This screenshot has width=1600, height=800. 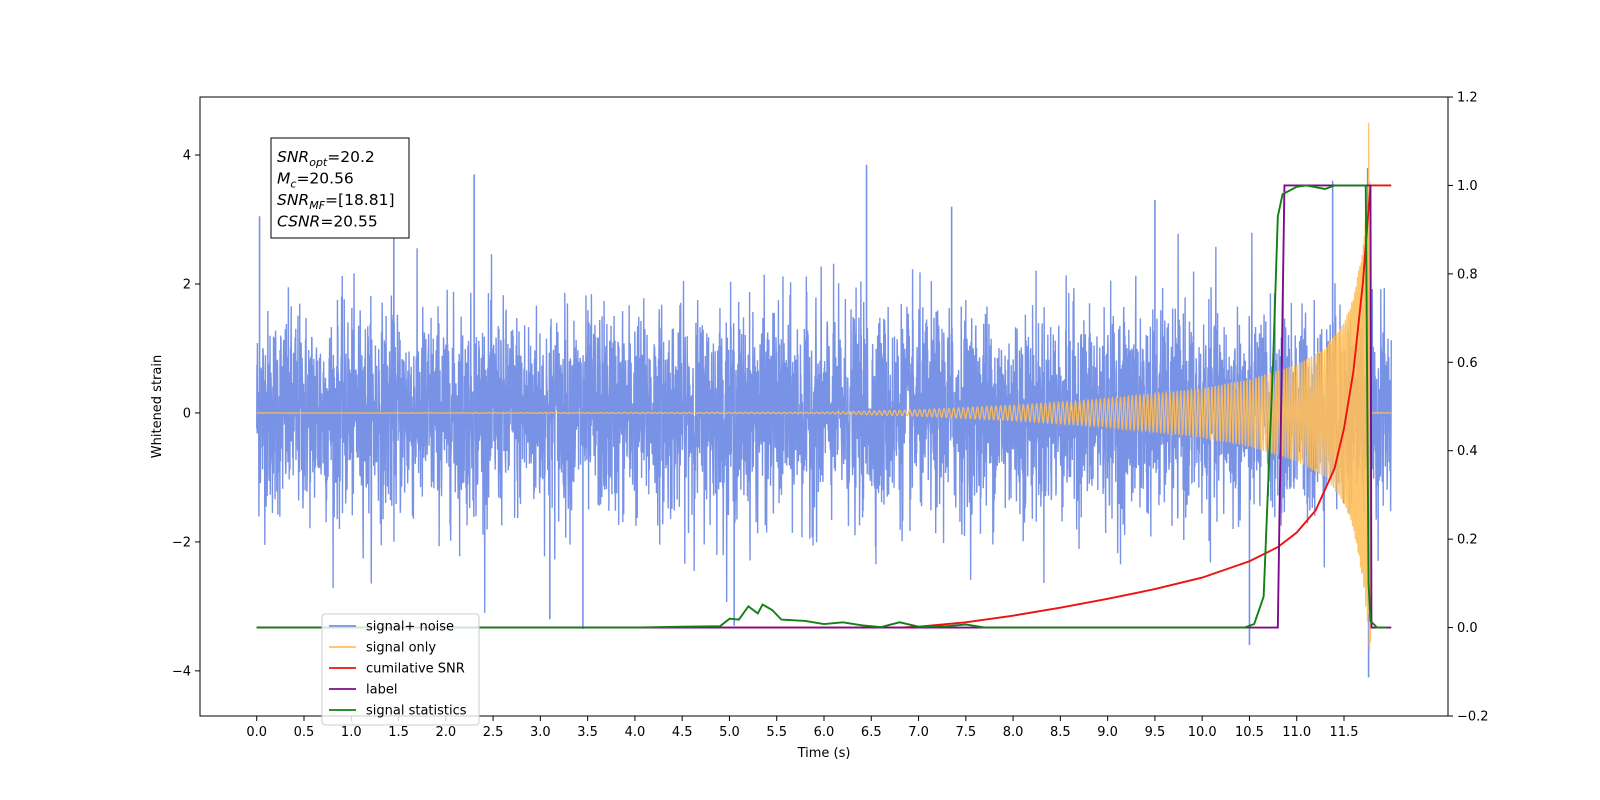 What do you see at coordinates (315, 180) in the screenshot?
I see `annotation-line: Mc=20.56` at bounding box center [315, 180].